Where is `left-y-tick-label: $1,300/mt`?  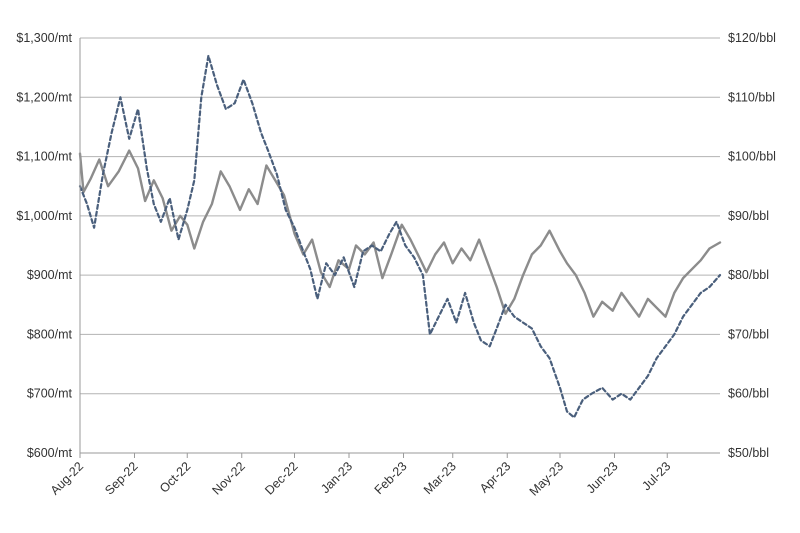
left-y-tick-label: $1,300/mt is located at coordinates (44, 38).